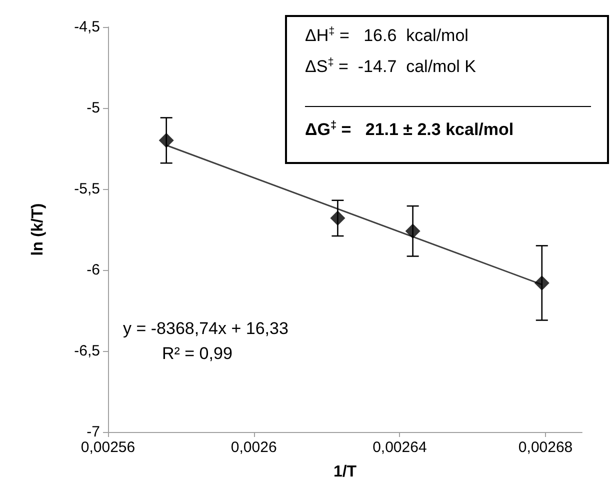 This screenshot has width=616, height=499. Describe the element at coordinates (205, 328) in the screenshot. I see `annotation: y = -8368,74x + 16,33` at that location.